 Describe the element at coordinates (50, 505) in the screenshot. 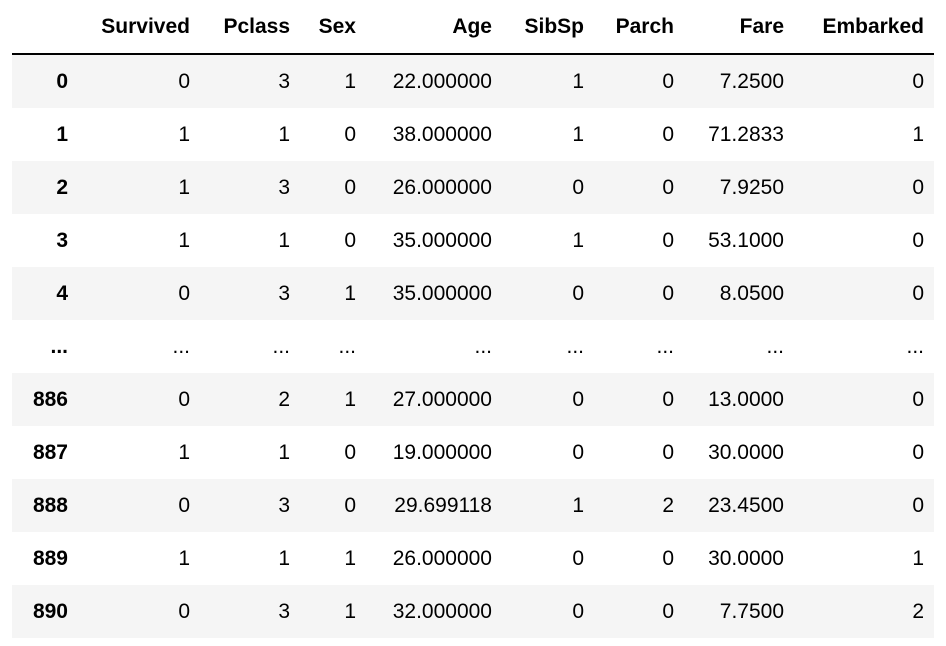

I see `row-index-cell: 888` at that location.